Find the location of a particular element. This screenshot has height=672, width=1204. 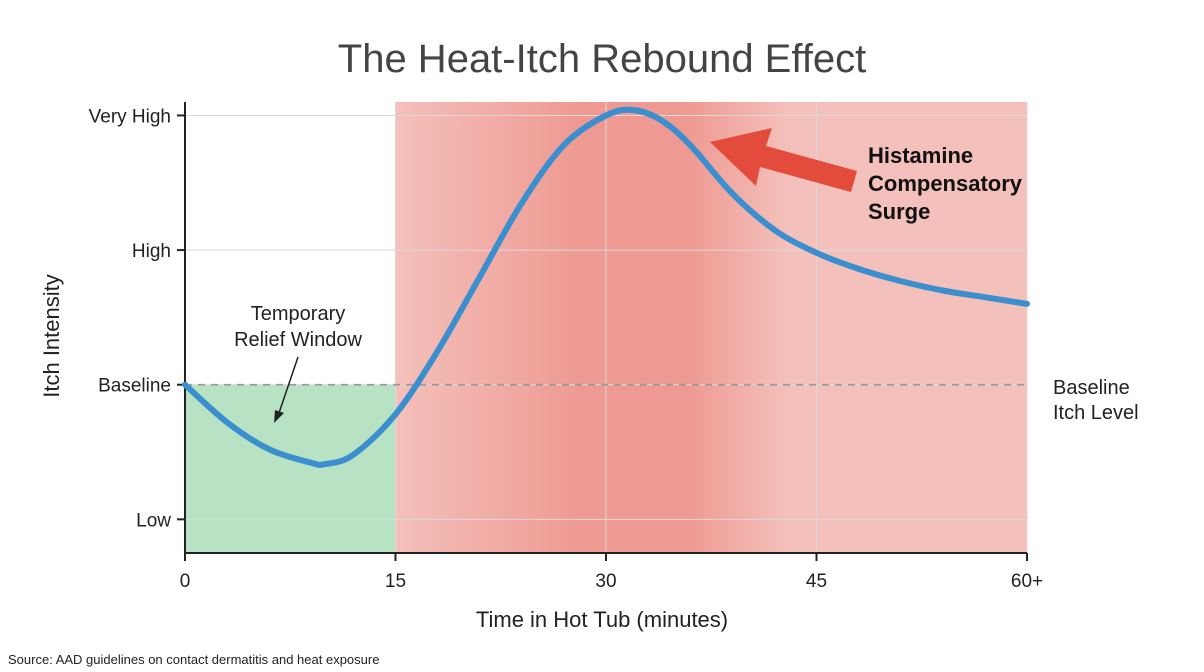

relief-label-line2: Relief Window is located at coordinates (298, 340).